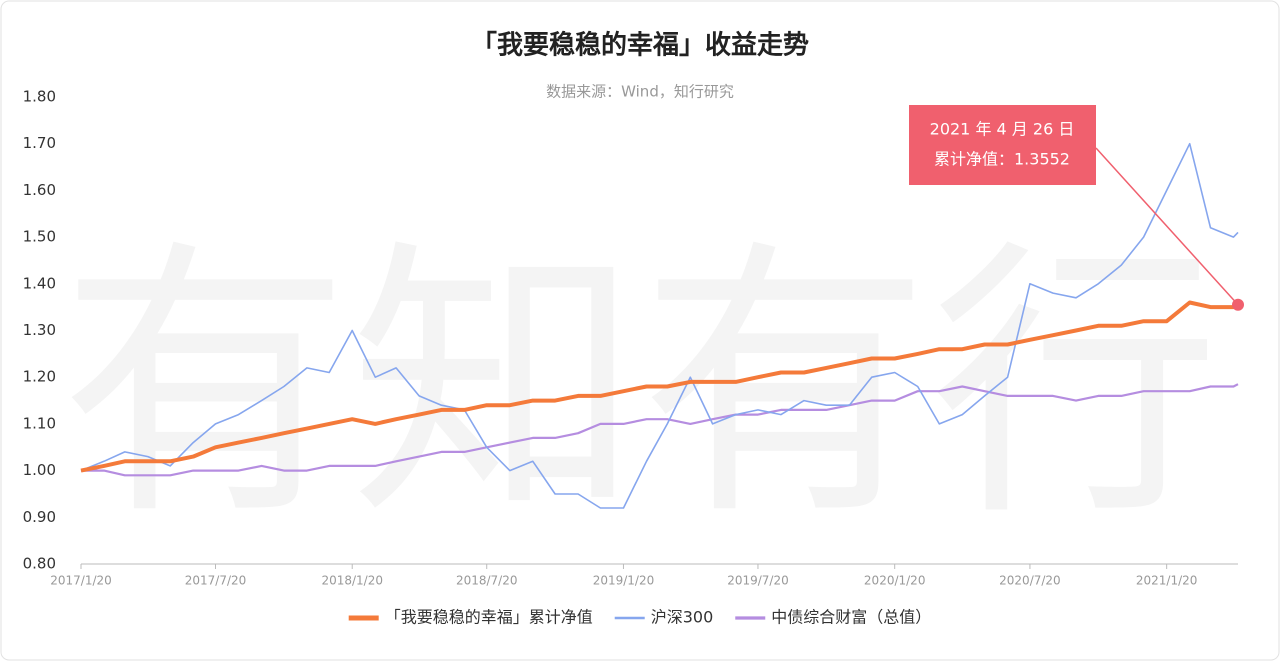  I want to click on y-tick-label: 0.80, so click(39, 564).